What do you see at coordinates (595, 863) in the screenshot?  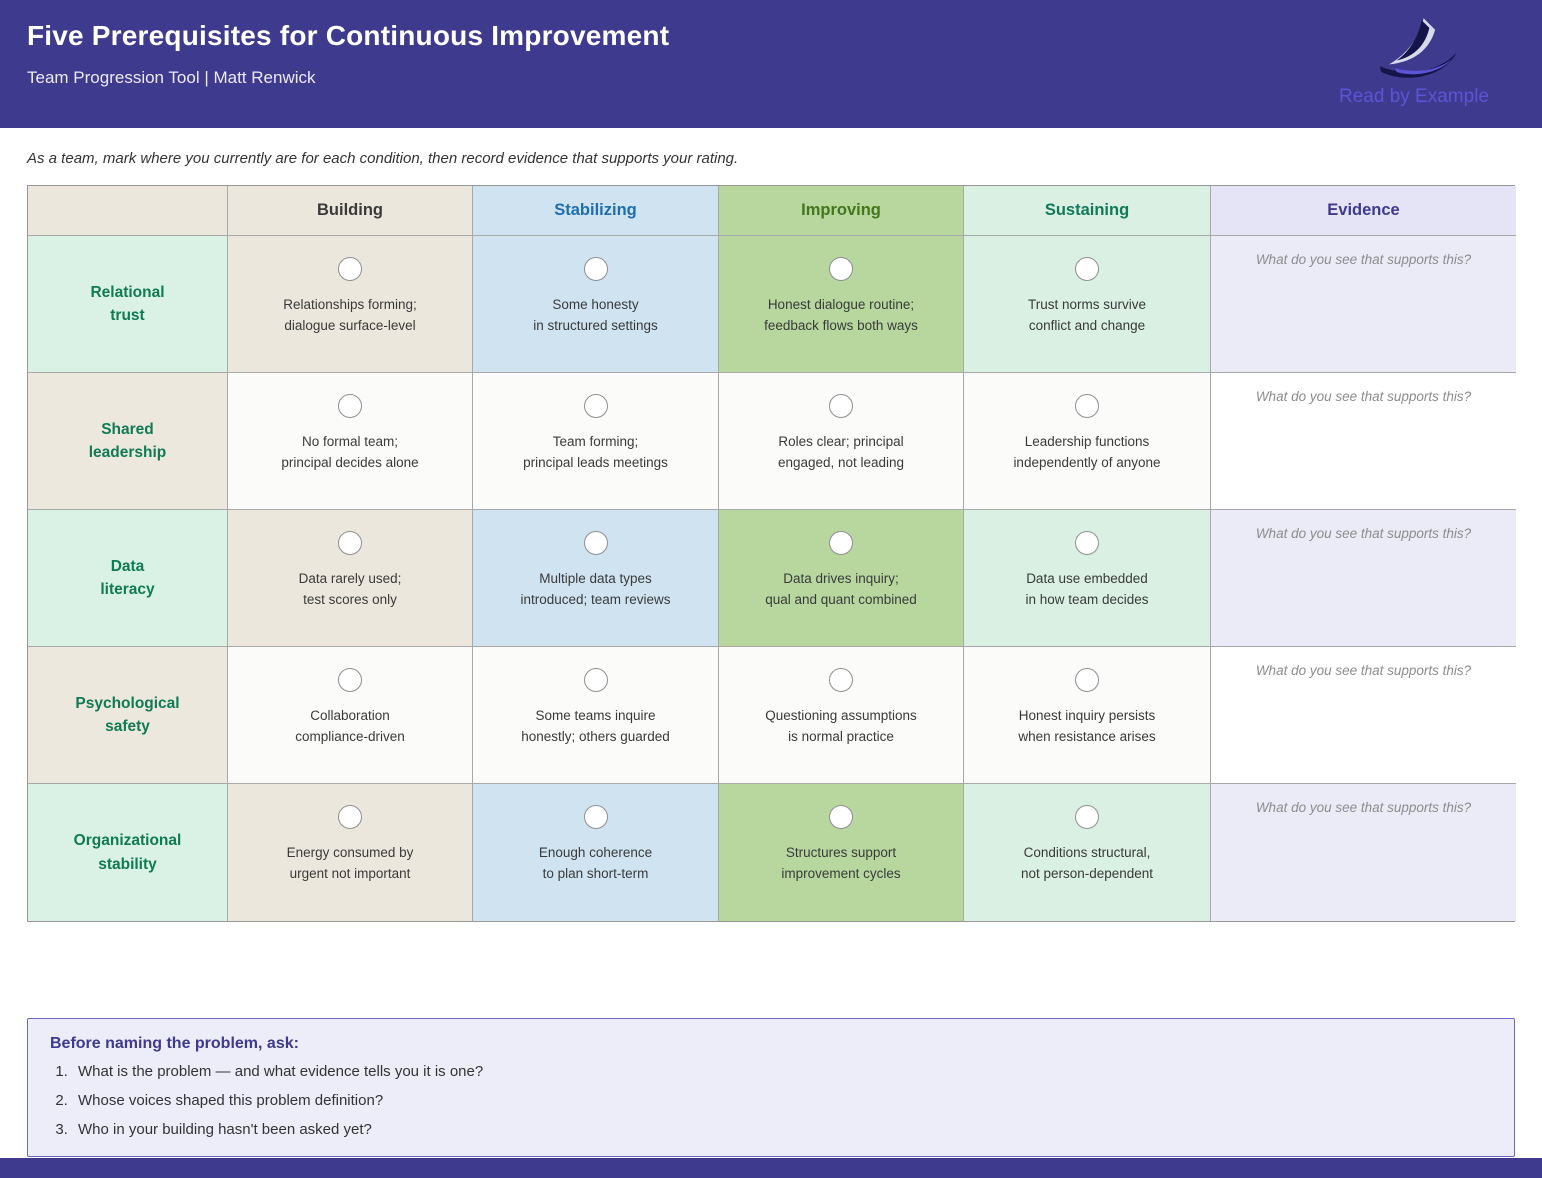 I see `stage-description: Enough coherence to plan short-term` at bounding box center [595, 863].